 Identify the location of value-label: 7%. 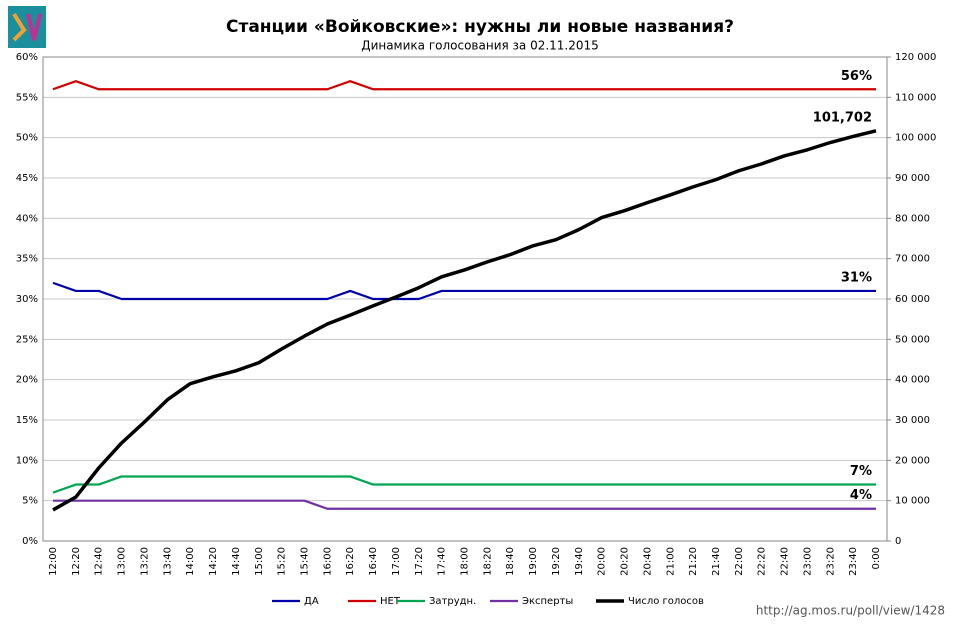
(861, 471).